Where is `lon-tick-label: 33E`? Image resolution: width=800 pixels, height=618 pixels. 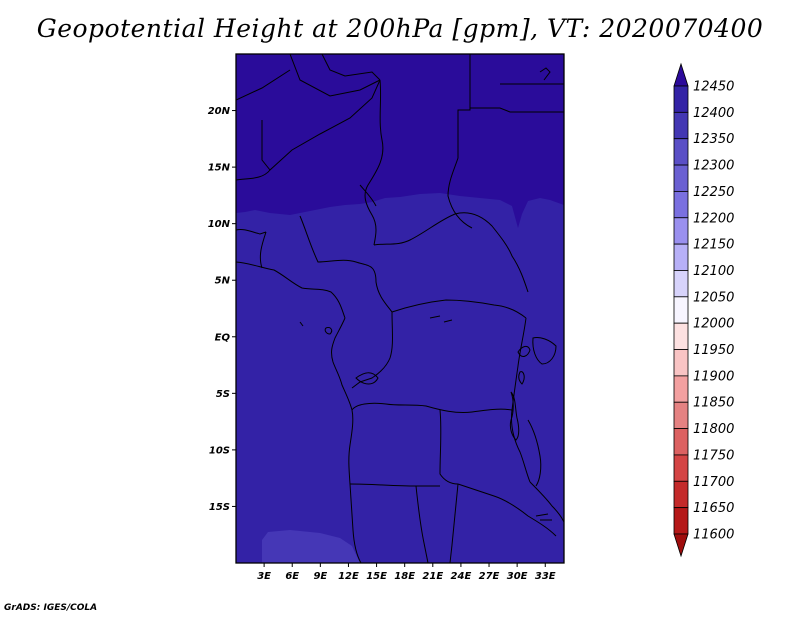
lon-tick-label: 33E is located at coordinates (545, 576).